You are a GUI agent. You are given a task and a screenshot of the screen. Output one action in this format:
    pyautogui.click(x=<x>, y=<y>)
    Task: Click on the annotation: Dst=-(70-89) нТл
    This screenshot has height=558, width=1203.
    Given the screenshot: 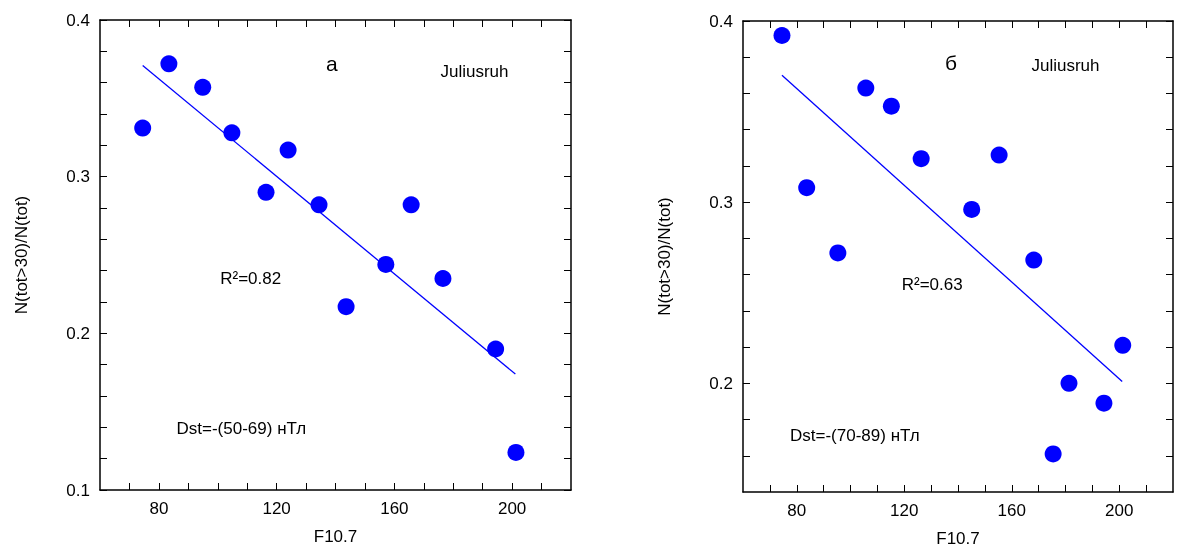 What is the action you would take?
    pyautogui.click(x=855, y=435)
    